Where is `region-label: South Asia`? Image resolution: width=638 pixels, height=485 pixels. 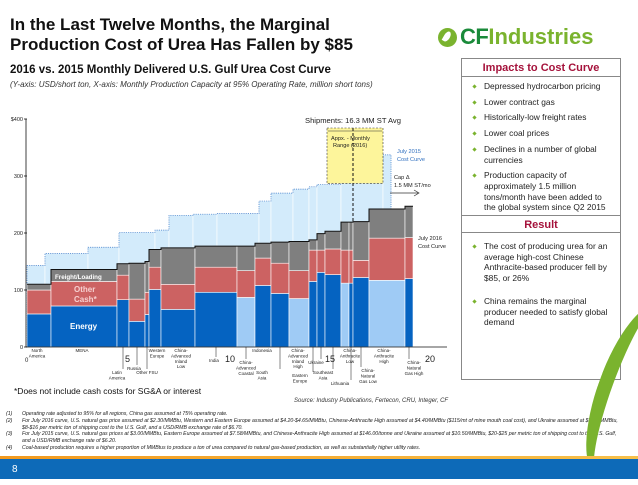 region-label: South Asia is located at coordinates (262, 375).